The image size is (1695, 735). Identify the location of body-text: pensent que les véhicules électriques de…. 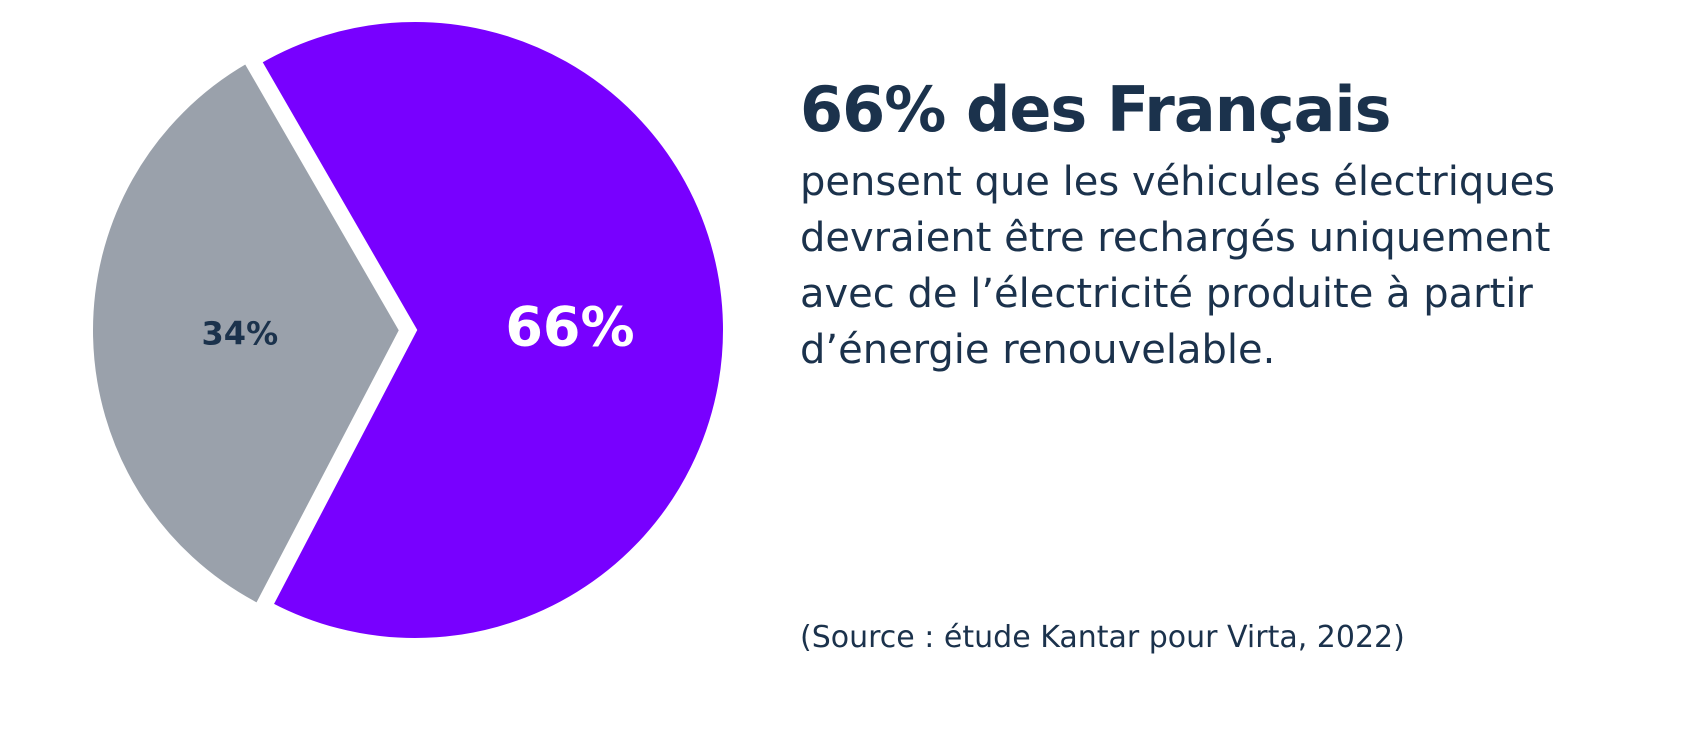
(1178, 266).